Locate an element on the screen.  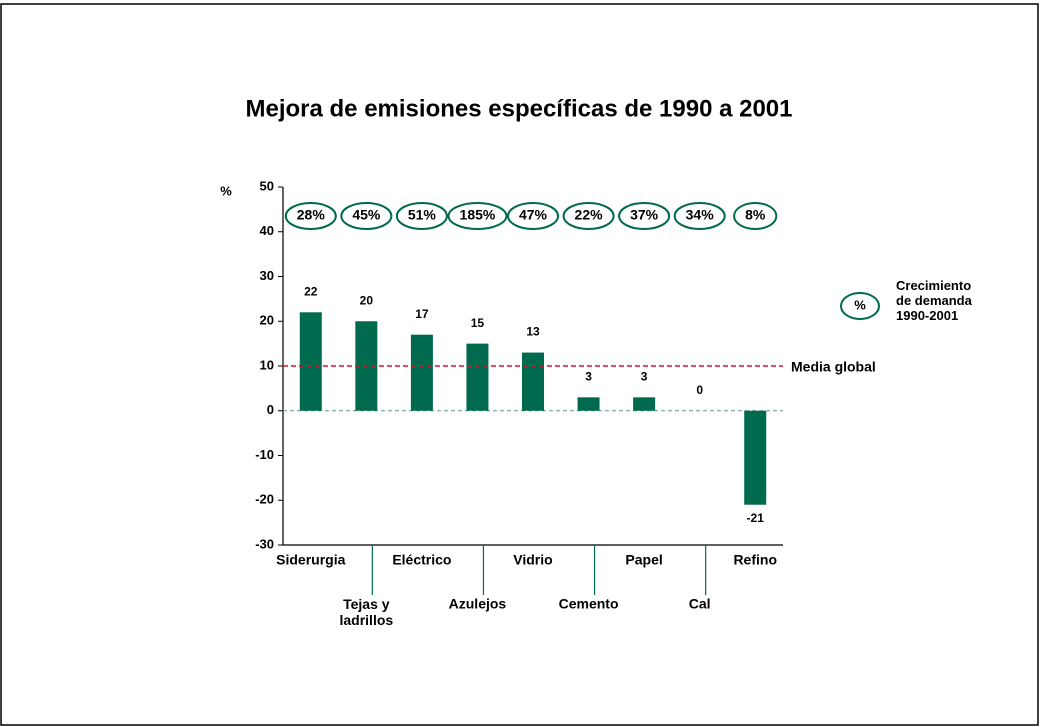
y-unit: % is located at coordinates (226, 190).